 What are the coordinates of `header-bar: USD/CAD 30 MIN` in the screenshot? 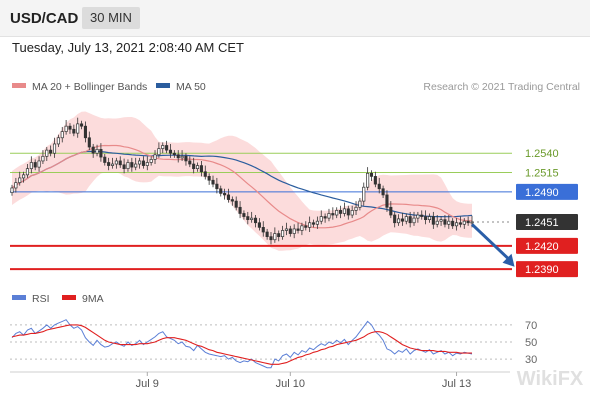 It's located at (295, 18).